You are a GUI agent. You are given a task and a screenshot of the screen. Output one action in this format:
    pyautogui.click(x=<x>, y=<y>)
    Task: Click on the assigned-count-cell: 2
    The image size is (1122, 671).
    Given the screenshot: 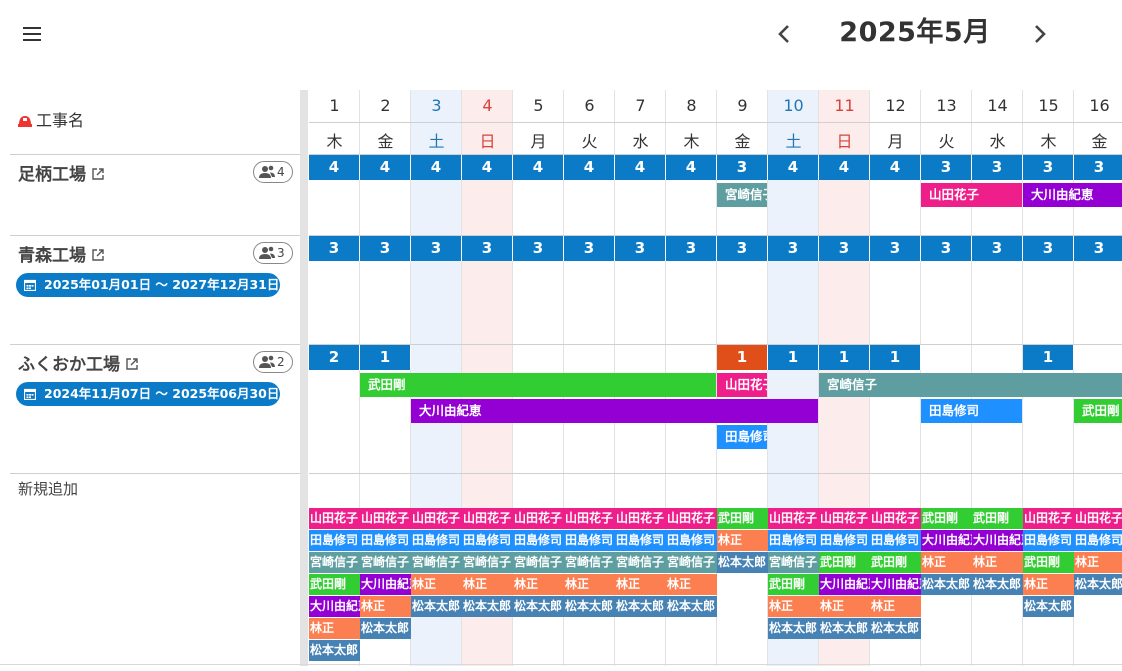 What is the action you would take?
    pyautogui.click(x=334, y=357)
    